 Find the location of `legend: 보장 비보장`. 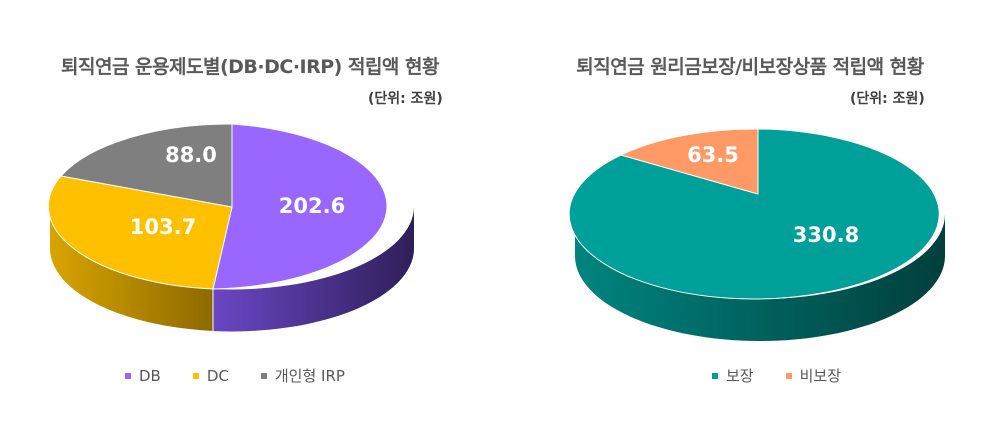

legend: 보장 비보장 is located at coordinates (776, 375).